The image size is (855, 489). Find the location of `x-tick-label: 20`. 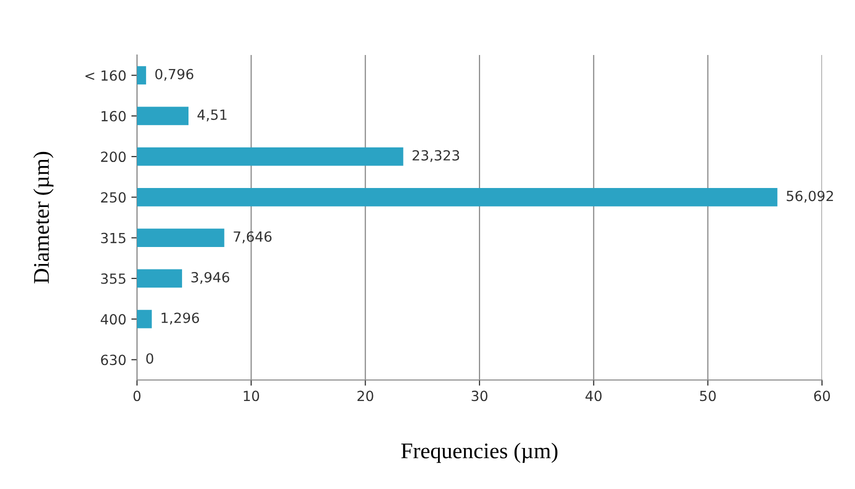

x-tick-label: 20 is located at coordinates (366, 396).